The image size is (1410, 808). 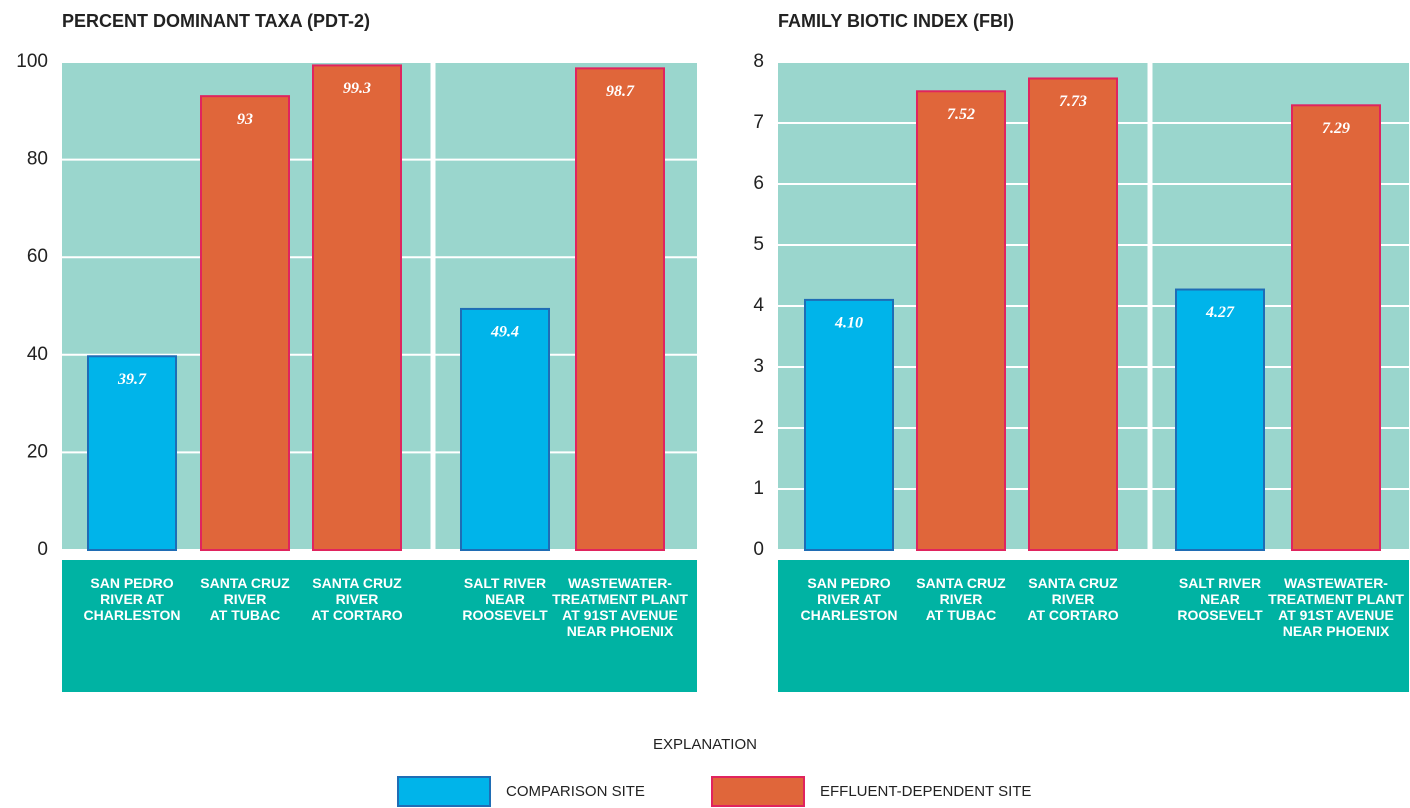 What do you see at coordinates (132, 379) in the screenshot?
I see `value-label: 39.7` at bounding box center [132, 379].